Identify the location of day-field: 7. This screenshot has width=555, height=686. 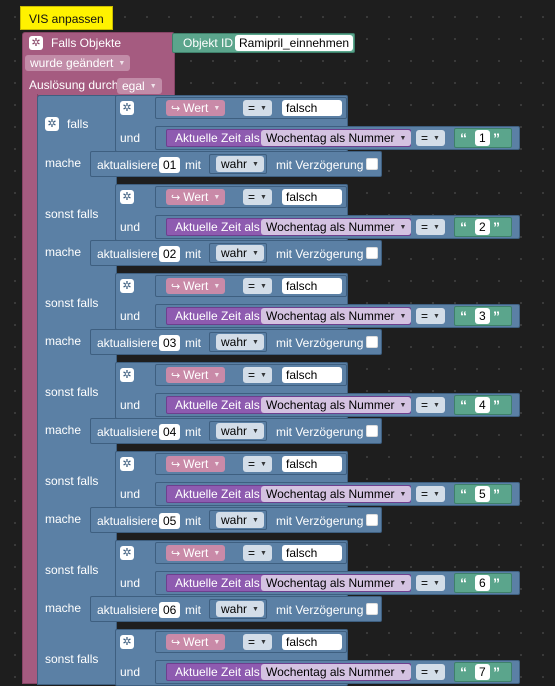
(482, 672).